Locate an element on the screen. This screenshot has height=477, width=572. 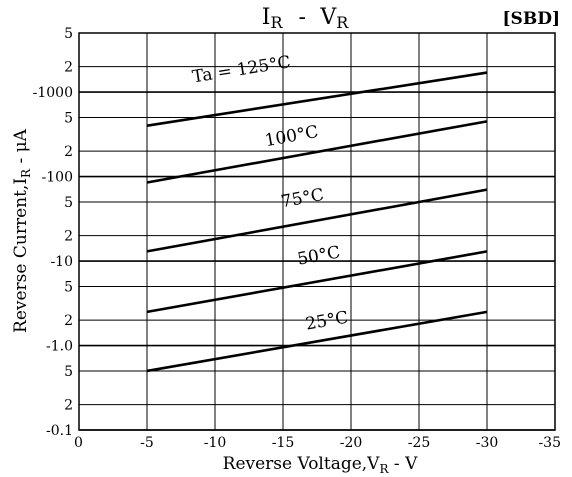
x-tick-label: -25 is located at coordinates (419, 443).